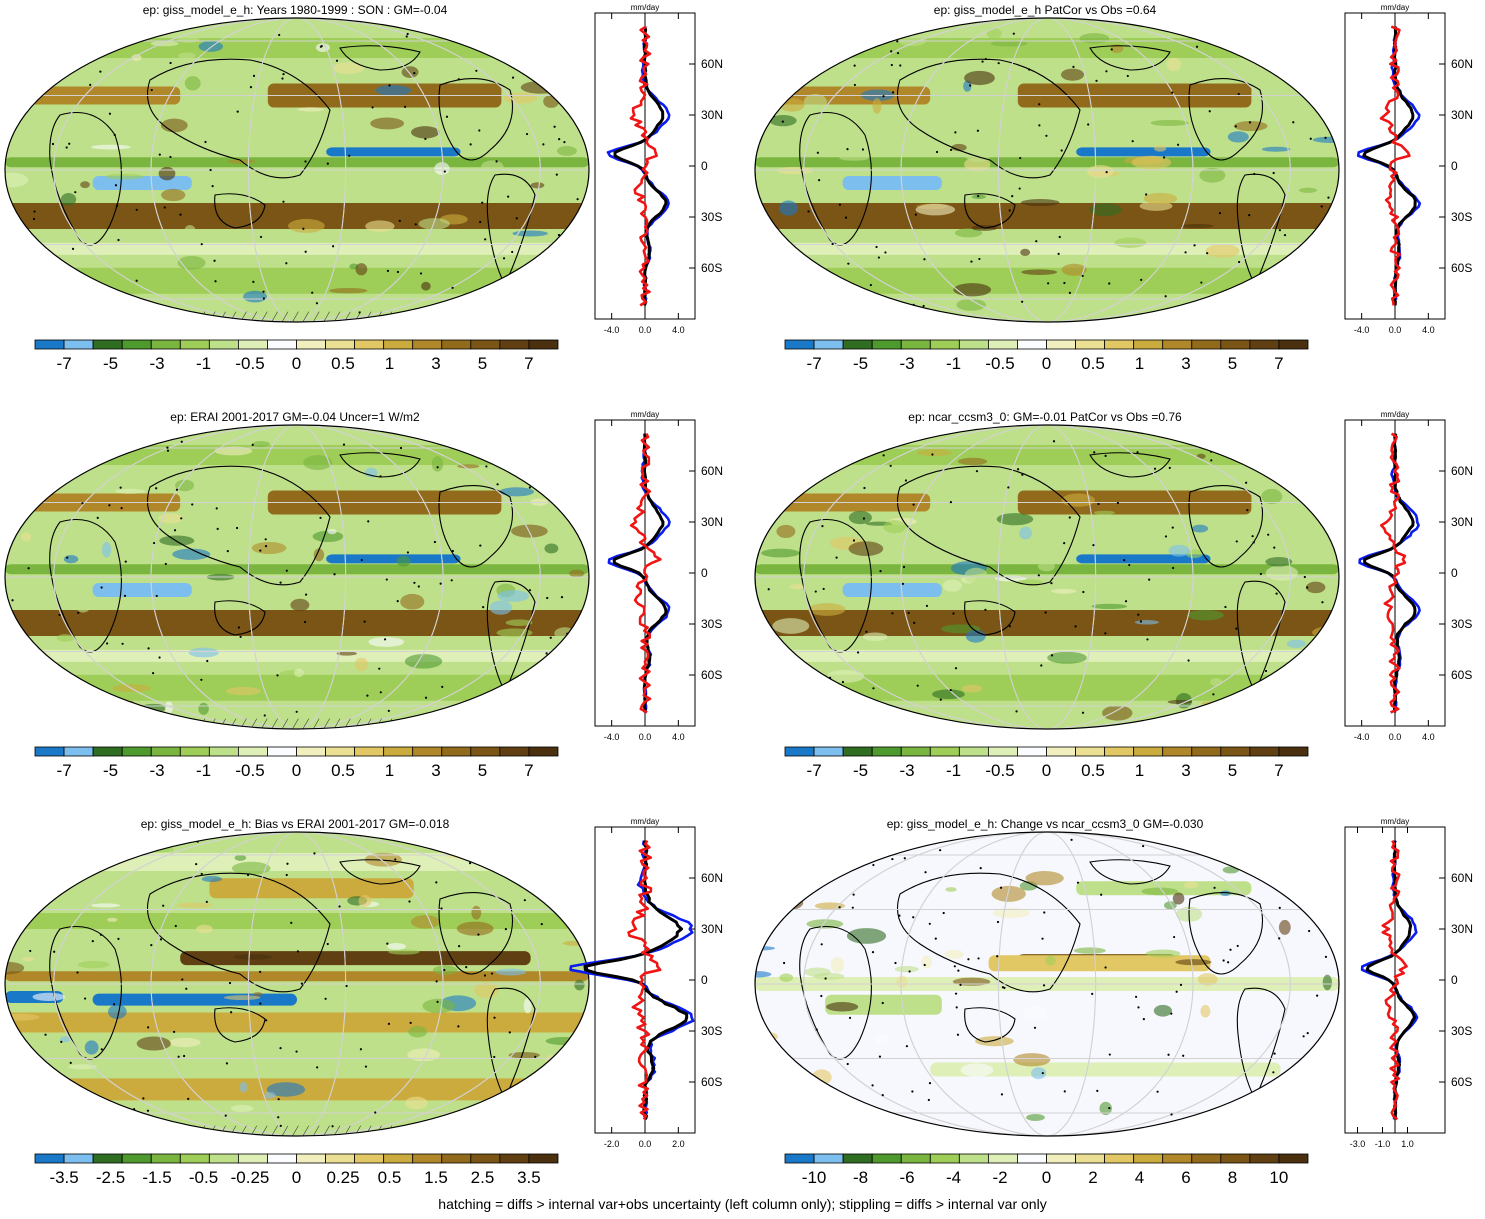 The width and height of the screenshot is (1485, 1219). What do you see at coordinates (436, 1177) in the screenshot?
I see `colorbar-label: 1.5` at bounding box center [436, 1177].